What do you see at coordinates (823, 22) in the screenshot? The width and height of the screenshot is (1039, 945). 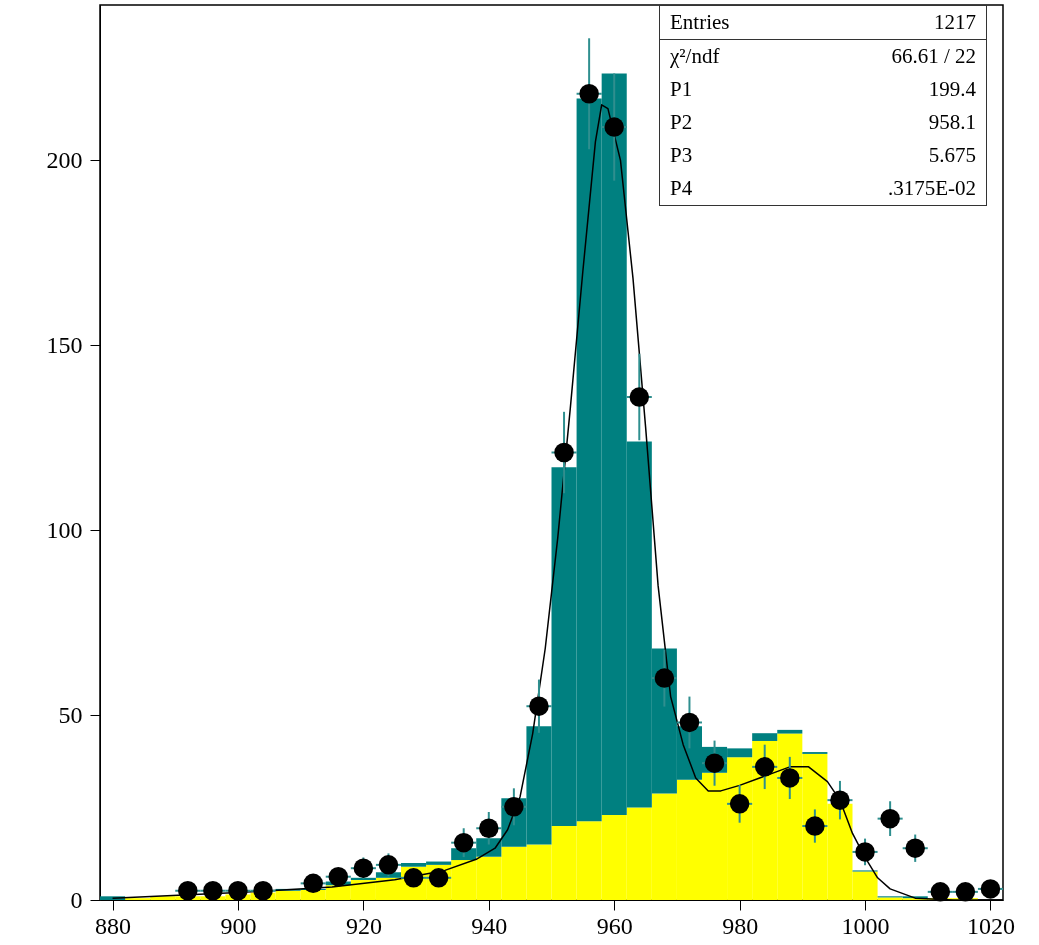 I see `text: Entries 1217` at bounding box center [823, 22].